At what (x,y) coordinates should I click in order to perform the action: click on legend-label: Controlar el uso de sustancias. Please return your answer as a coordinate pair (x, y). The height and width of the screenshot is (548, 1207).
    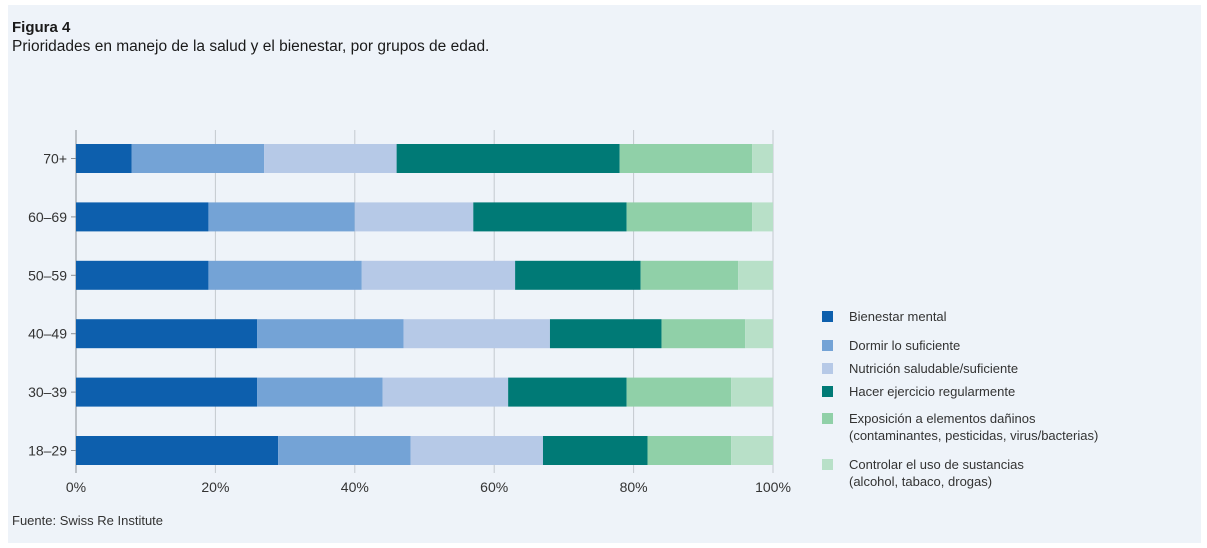
    Looking at the image, I should click on (936, 464).